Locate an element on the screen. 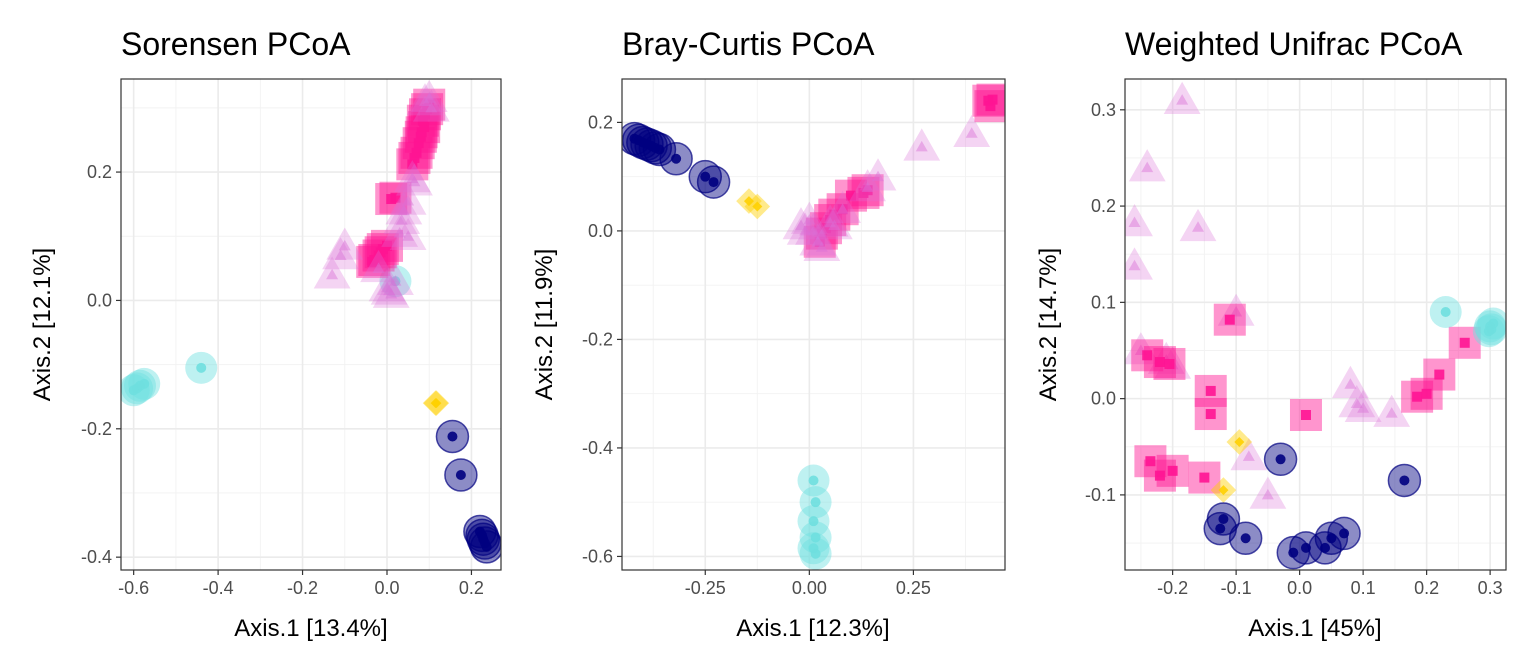  y-tick-label: 0.3 is located at coordinates (1103, 110).